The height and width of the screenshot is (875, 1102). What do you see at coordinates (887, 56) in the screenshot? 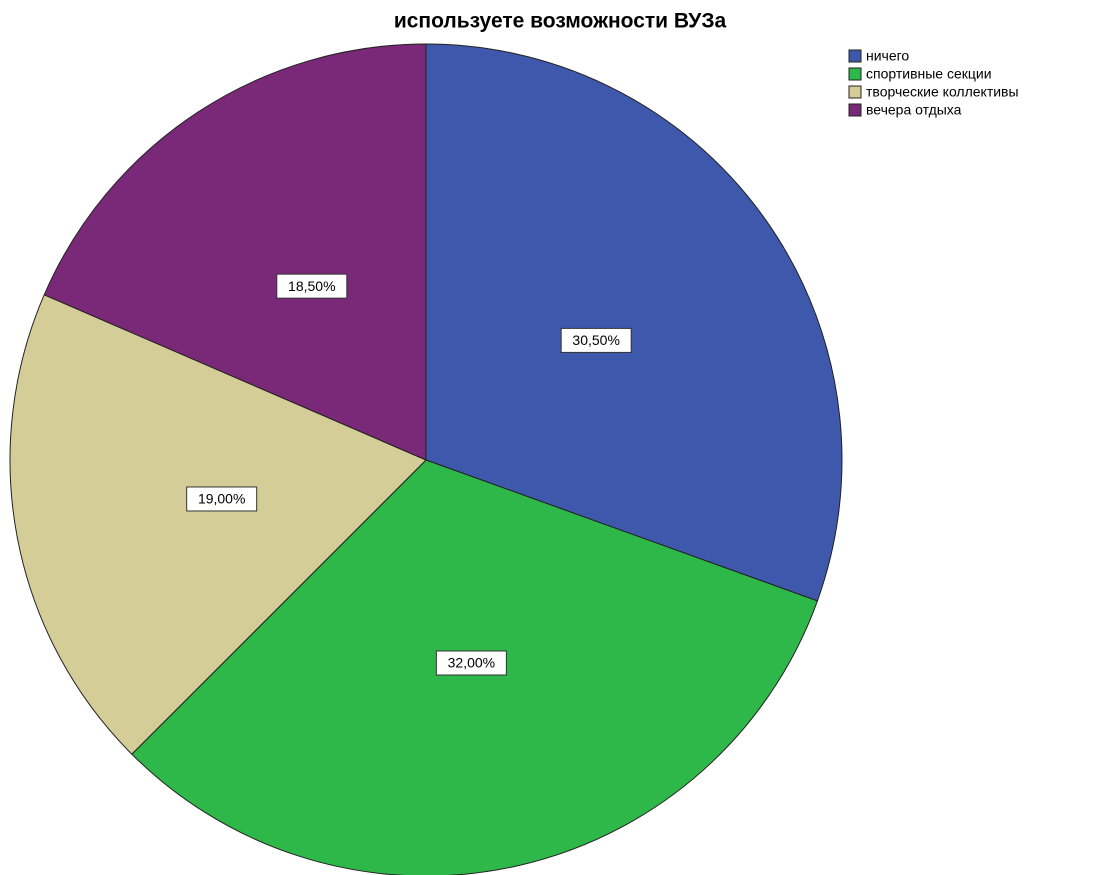
I see `legend-text: ничего` at bounding box center [887, 56].